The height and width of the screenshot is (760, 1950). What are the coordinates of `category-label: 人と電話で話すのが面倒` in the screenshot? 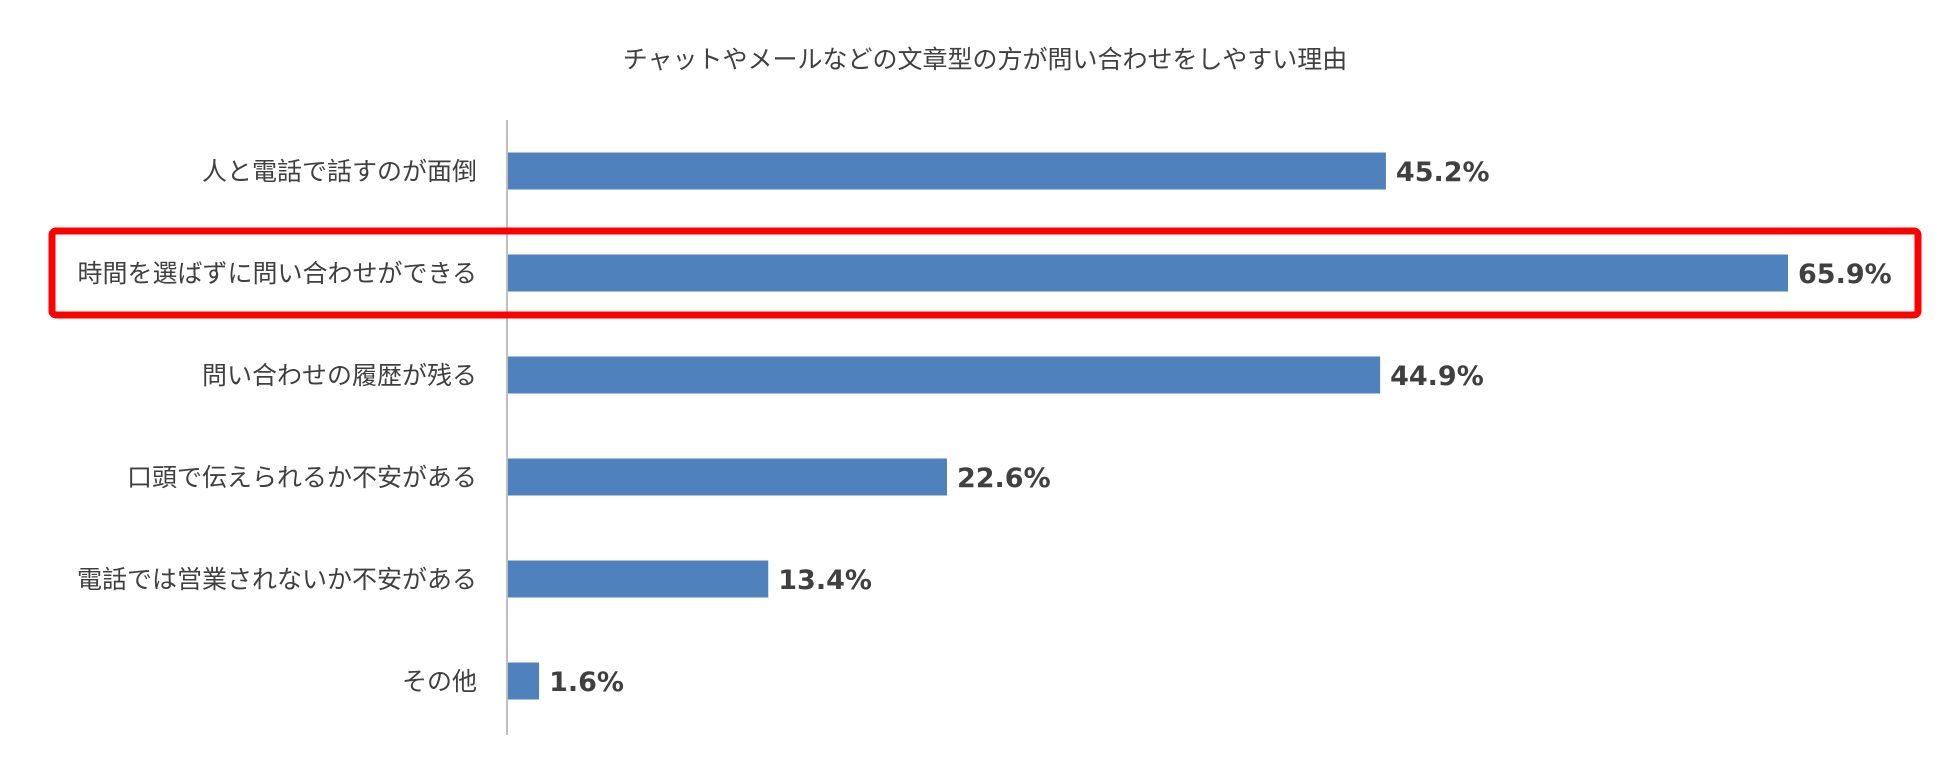 It's located at (339, 171).